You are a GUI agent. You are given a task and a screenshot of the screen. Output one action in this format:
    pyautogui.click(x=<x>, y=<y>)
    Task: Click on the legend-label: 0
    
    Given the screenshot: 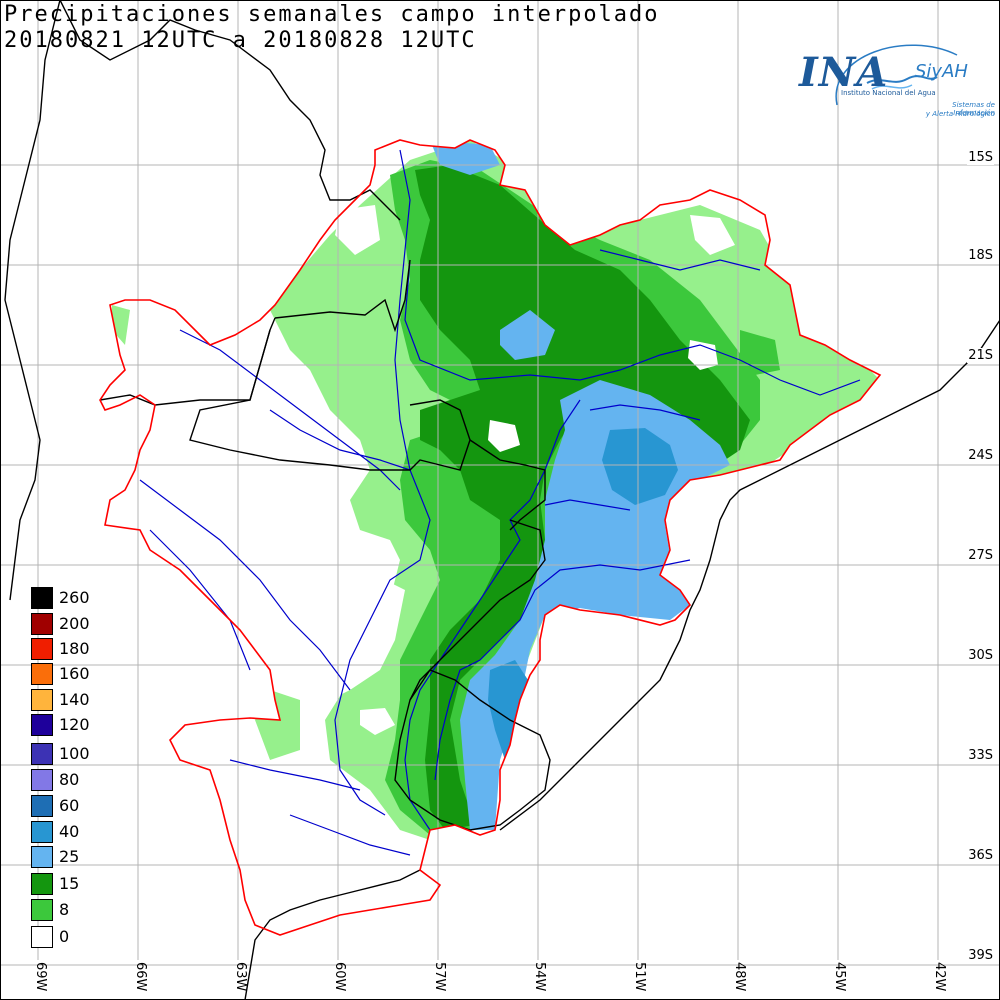 What is the action you would take?
    pyautogui.click(x=64, y=936)
    